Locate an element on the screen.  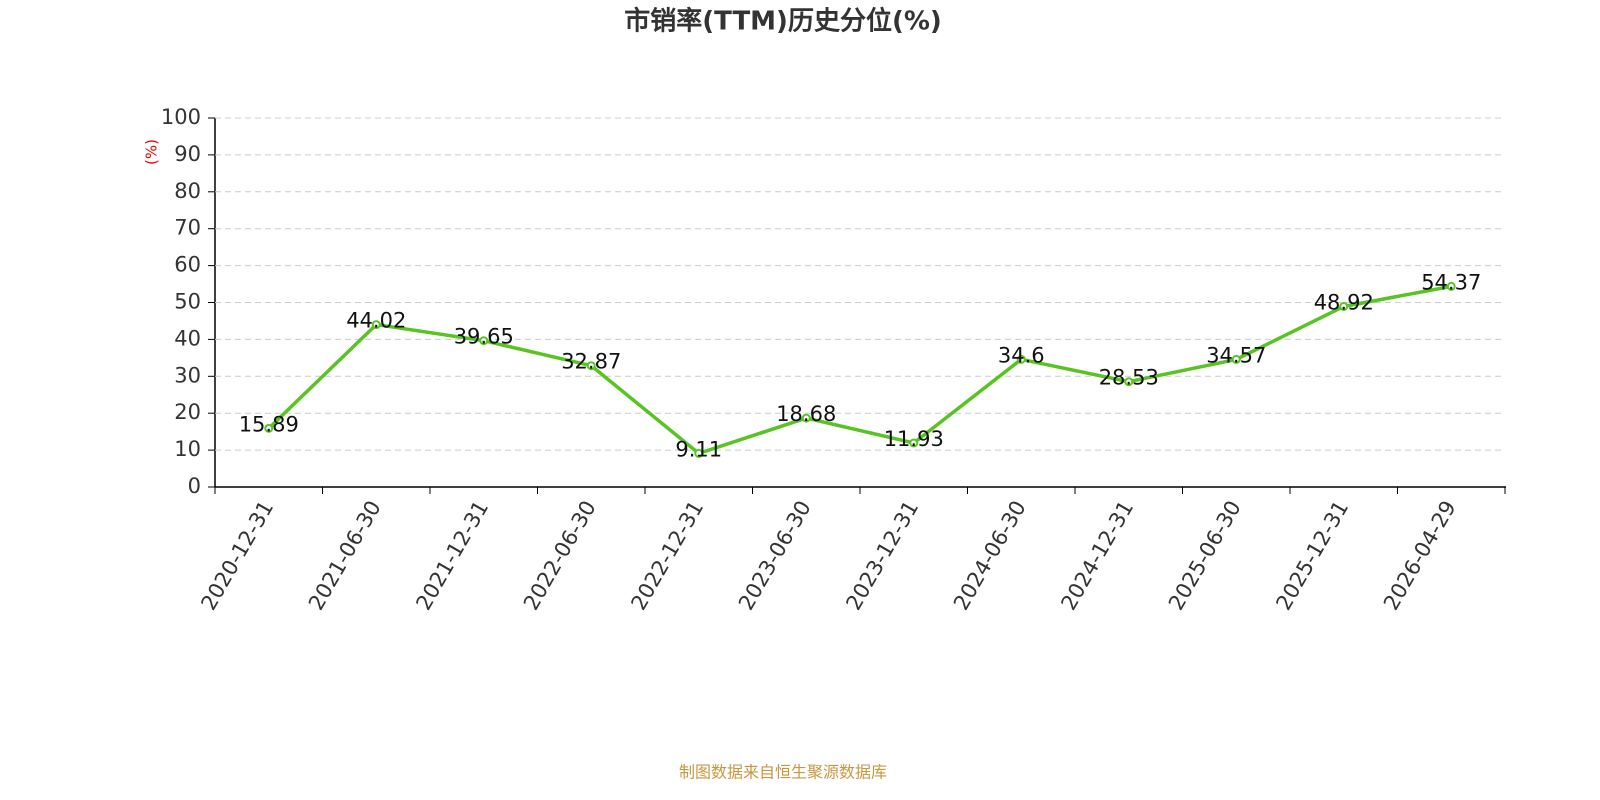
y-tick-label: 60 is located at coordinates (187, 265).